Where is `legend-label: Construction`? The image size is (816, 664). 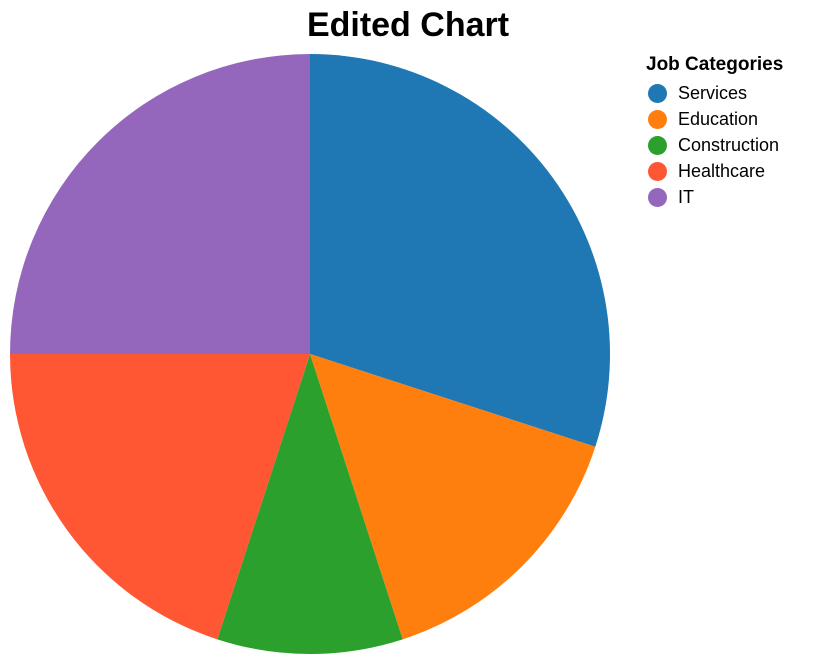
legend-label: Construction is located at coordinates (729, 144).